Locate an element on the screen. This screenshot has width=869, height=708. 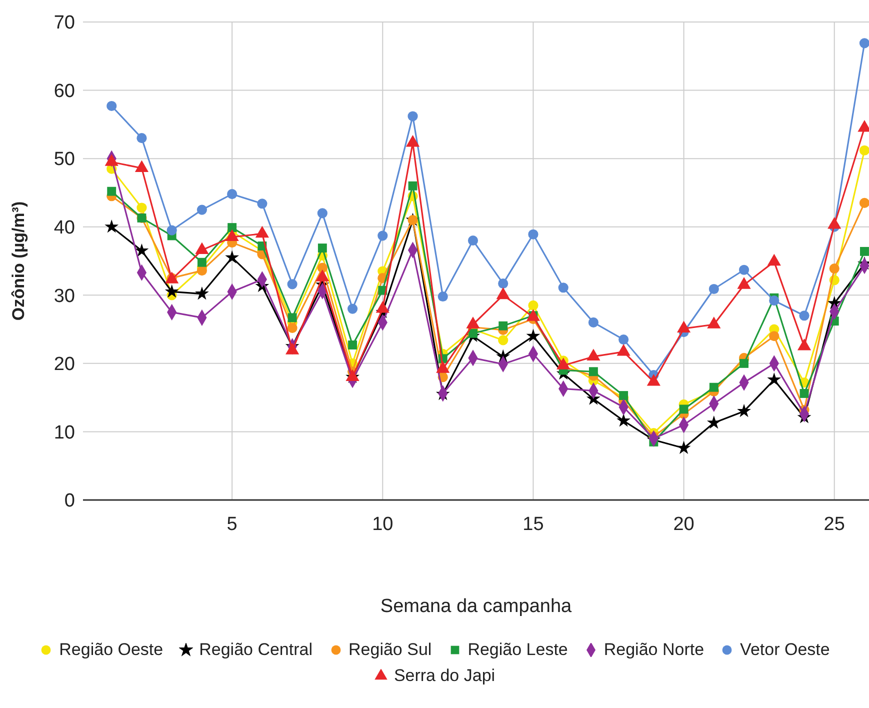
y-axis-title: Ozônio (µg/m³) is located at coordinates (18, 261).